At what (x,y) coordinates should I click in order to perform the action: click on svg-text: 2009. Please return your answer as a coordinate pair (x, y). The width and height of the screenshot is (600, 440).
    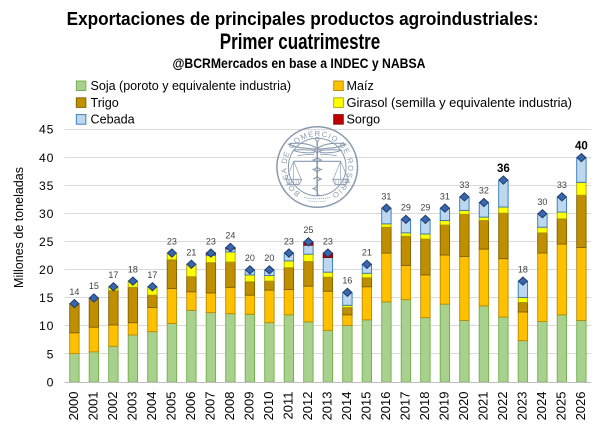
    Looking at the image, I should click on (249, 406).